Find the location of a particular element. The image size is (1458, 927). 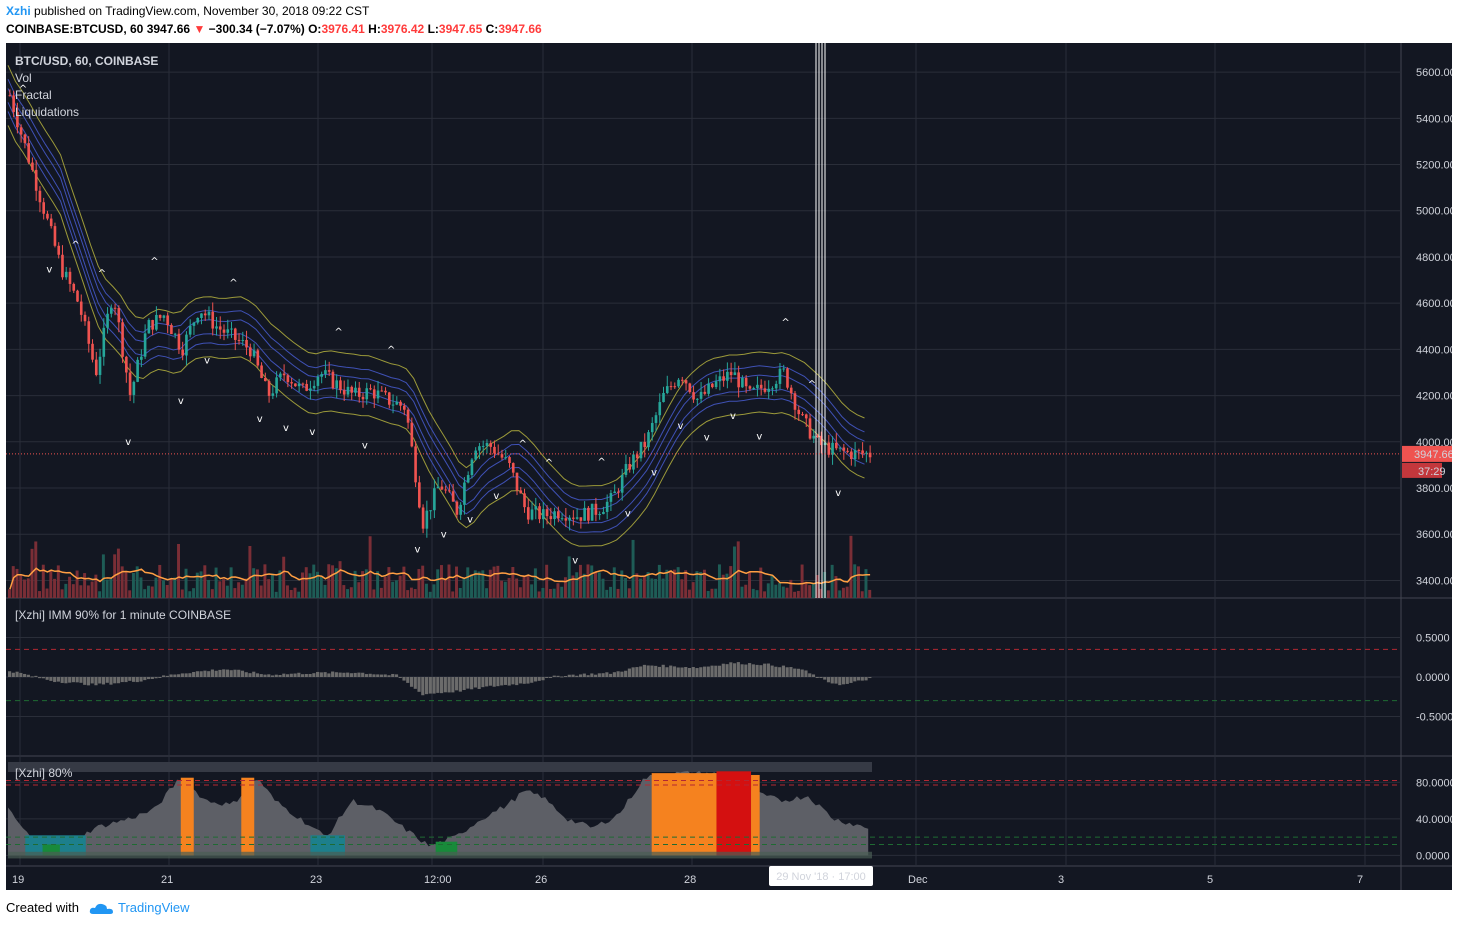

tradingview-link: TradingView is located at coordinates (154, 907).